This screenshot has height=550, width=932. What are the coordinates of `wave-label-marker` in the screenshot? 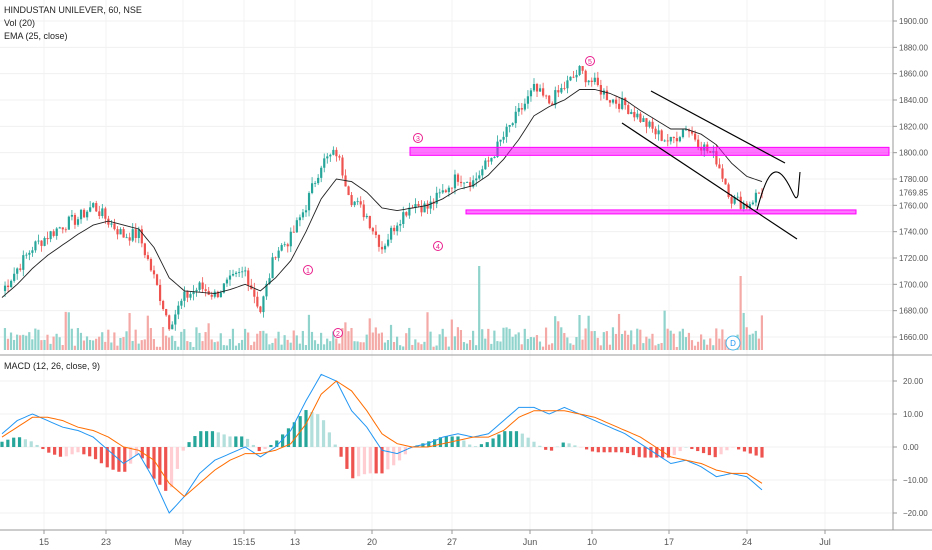 It's located at (338, 333).